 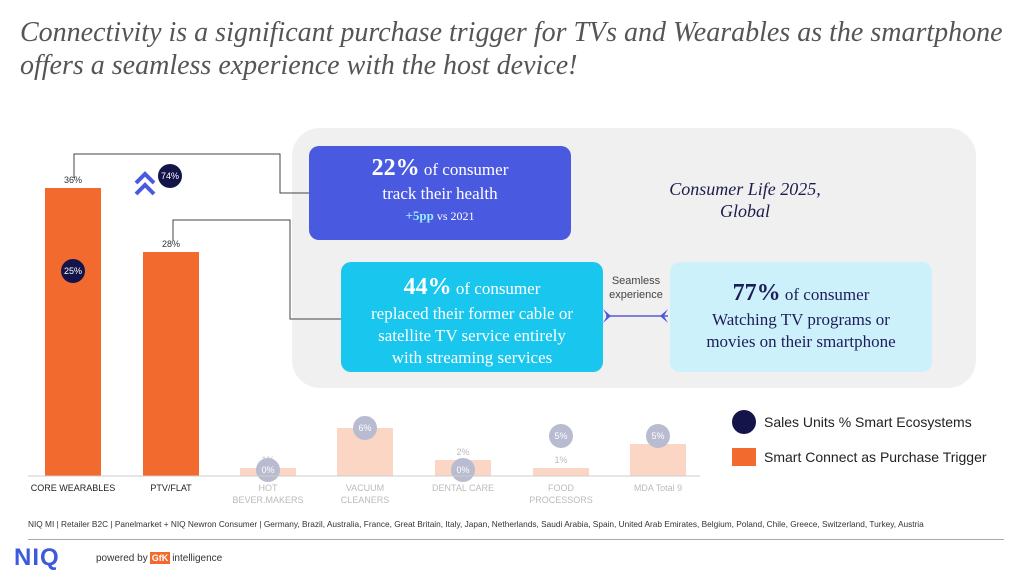 I want to click on ecosystem-label-6: 5%, so click(x=657, y=436).